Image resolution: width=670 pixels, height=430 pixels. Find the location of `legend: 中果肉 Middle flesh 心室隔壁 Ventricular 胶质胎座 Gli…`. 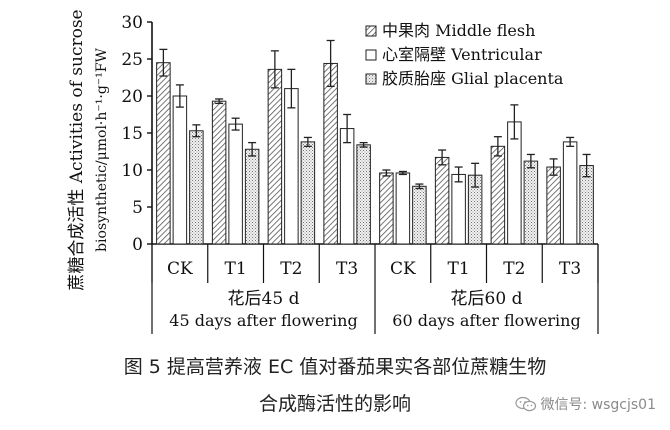

legend: 中果肉 Middle flesh 心室隔壁 Ventricular 胶质胎座 Gli… is located at coordinates (464, 54).